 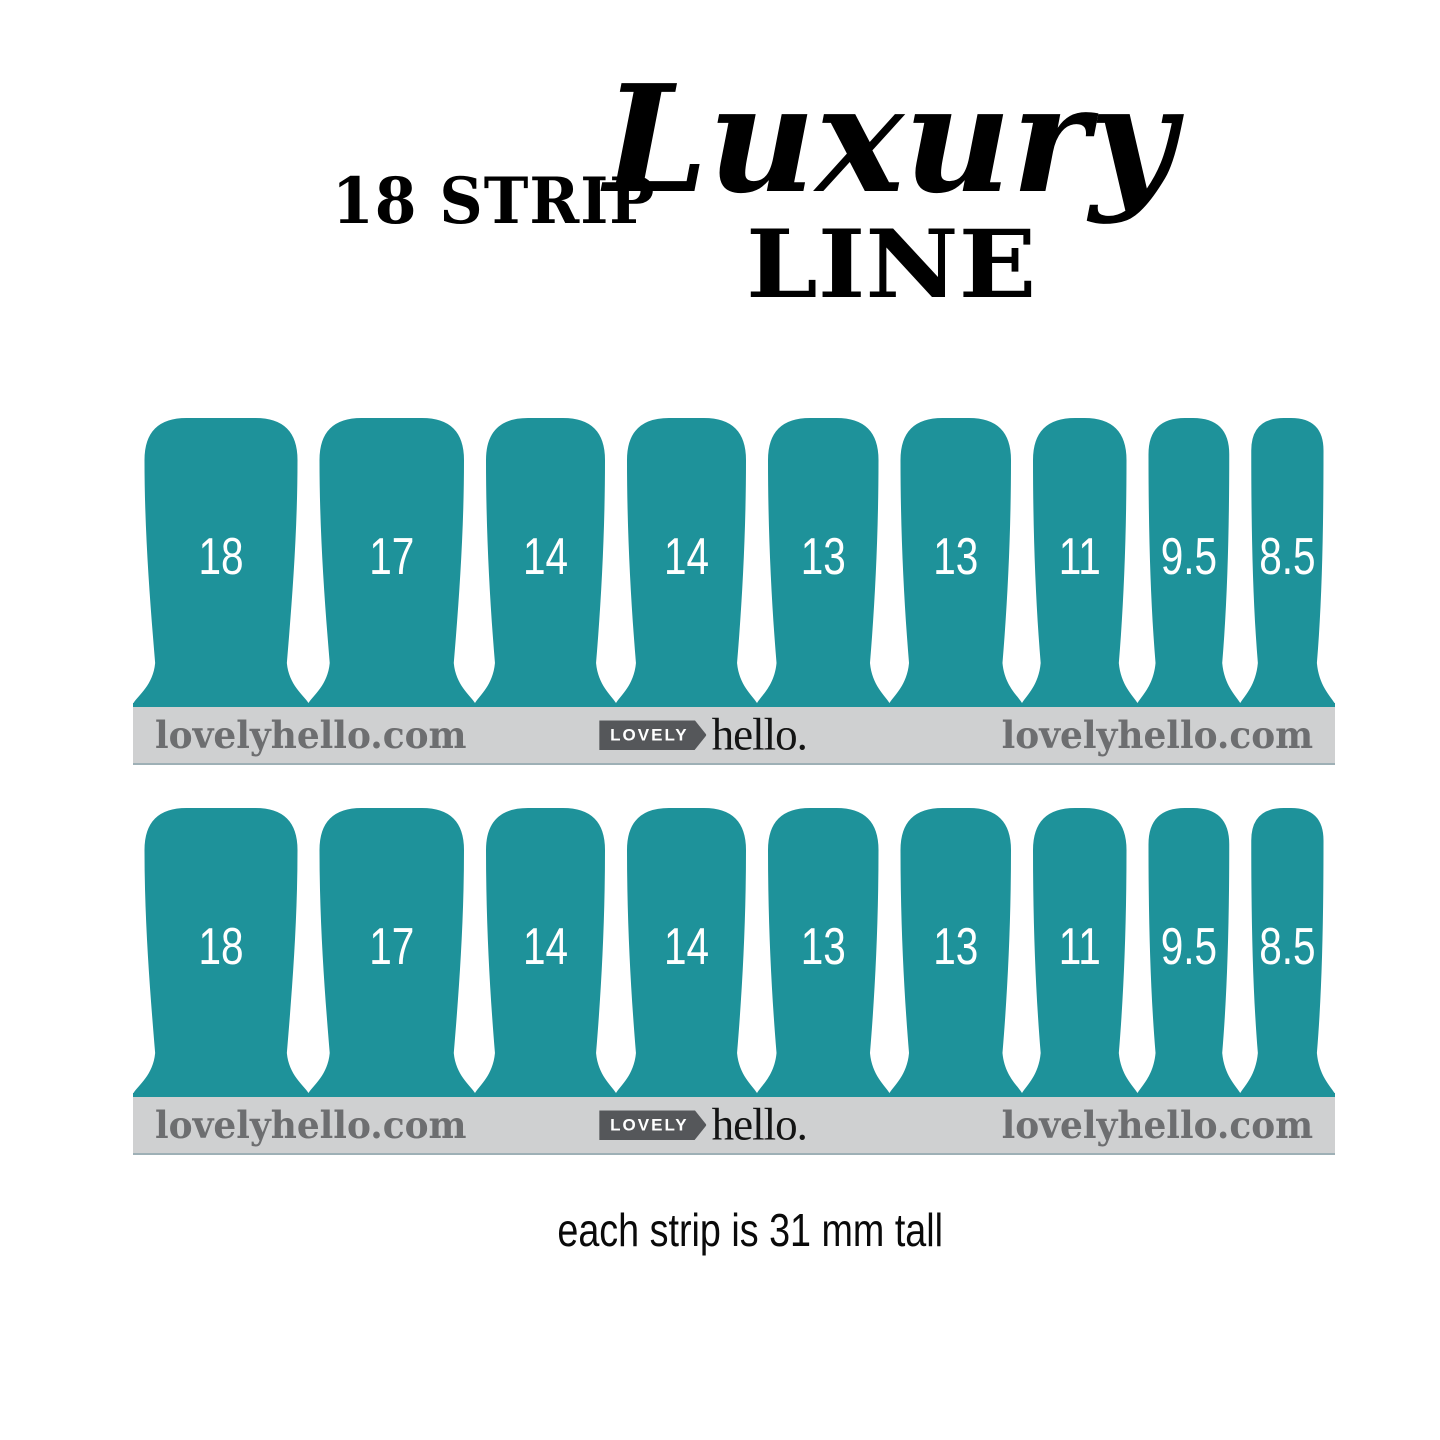 I want to click on caption: each strip is 31 mm tall, so click(x=750, y=1230).